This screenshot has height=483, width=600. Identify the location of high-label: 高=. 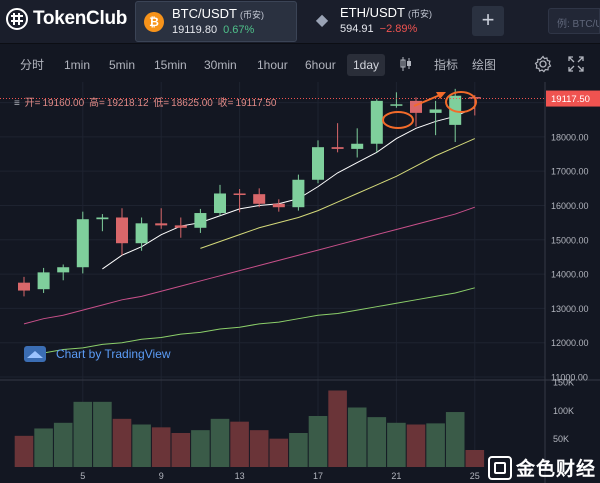
(96, 103).